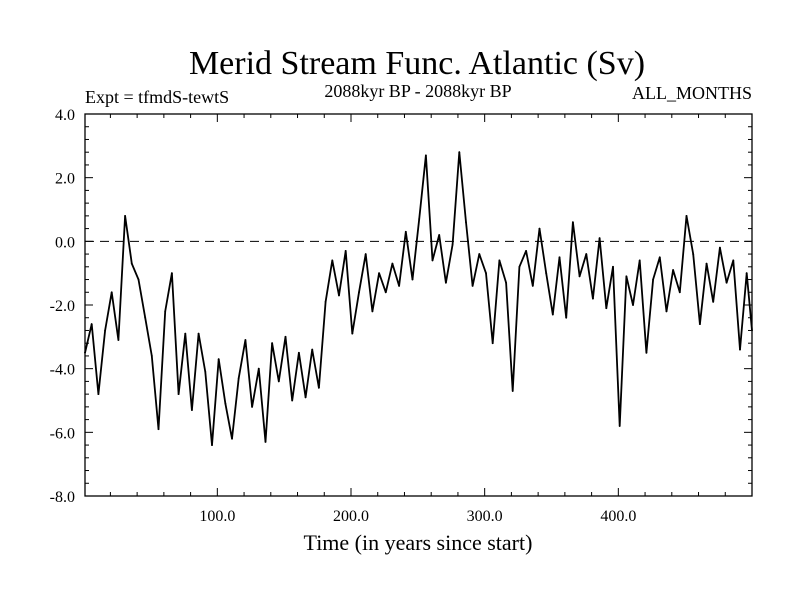 Image resolution: width=800 pixels, height=600 pixels. Describe the element at coordinates (351, 516) in the screenshot. I see `x-tick-label: 200.0` at that location.